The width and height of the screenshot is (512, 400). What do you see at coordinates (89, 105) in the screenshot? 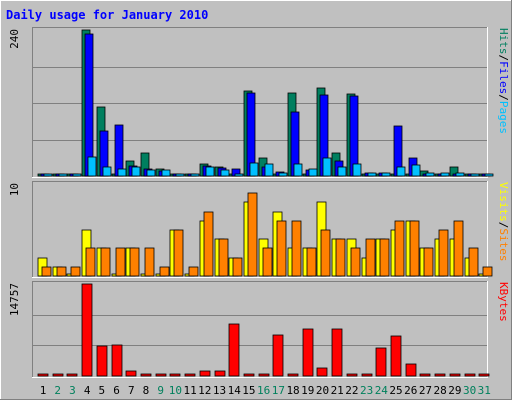
I see `files-bar` at bounding box center [89, 105].